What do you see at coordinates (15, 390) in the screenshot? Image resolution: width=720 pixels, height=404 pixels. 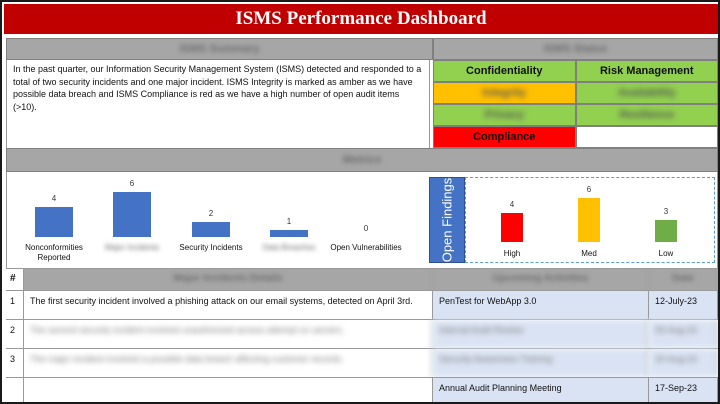 I see `table-cell-num` at bounding box center [15, 390].